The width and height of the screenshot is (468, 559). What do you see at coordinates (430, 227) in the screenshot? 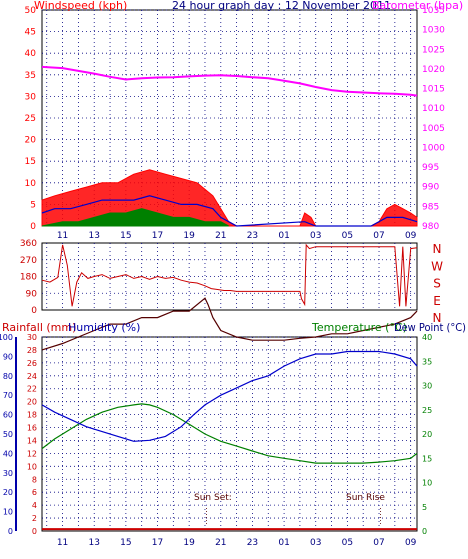
I see `barometer-tick-label: 980` at bounding box center [430, 227].